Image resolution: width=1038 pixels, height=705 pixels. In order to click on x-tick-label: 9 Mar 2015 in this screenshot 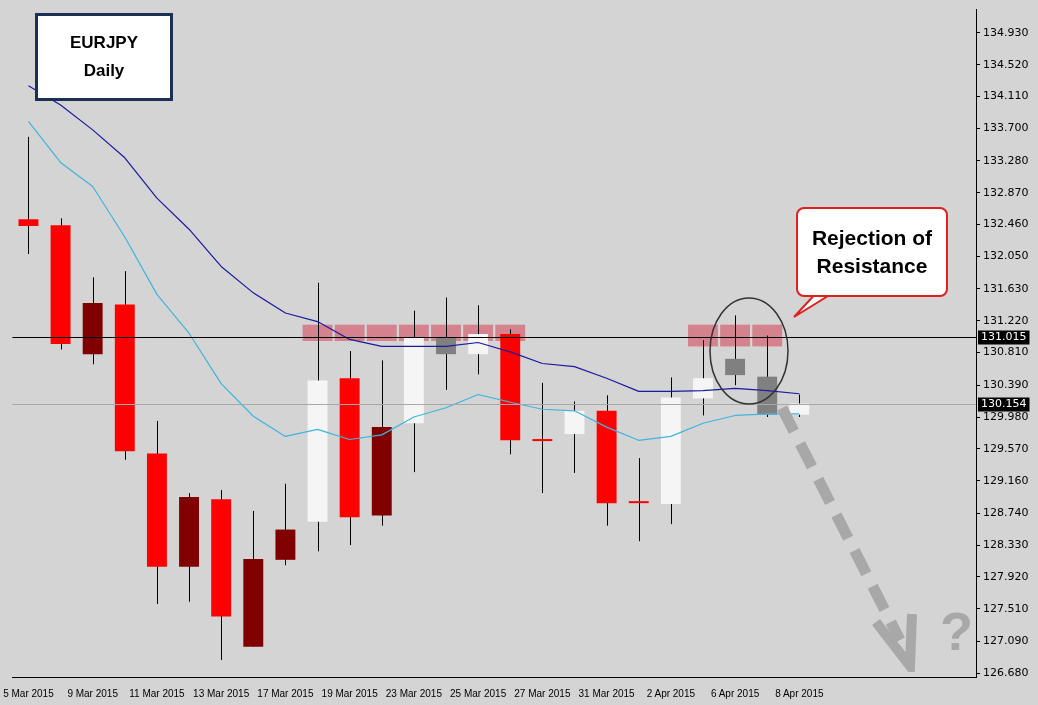, I will do `click(93, 693)`.